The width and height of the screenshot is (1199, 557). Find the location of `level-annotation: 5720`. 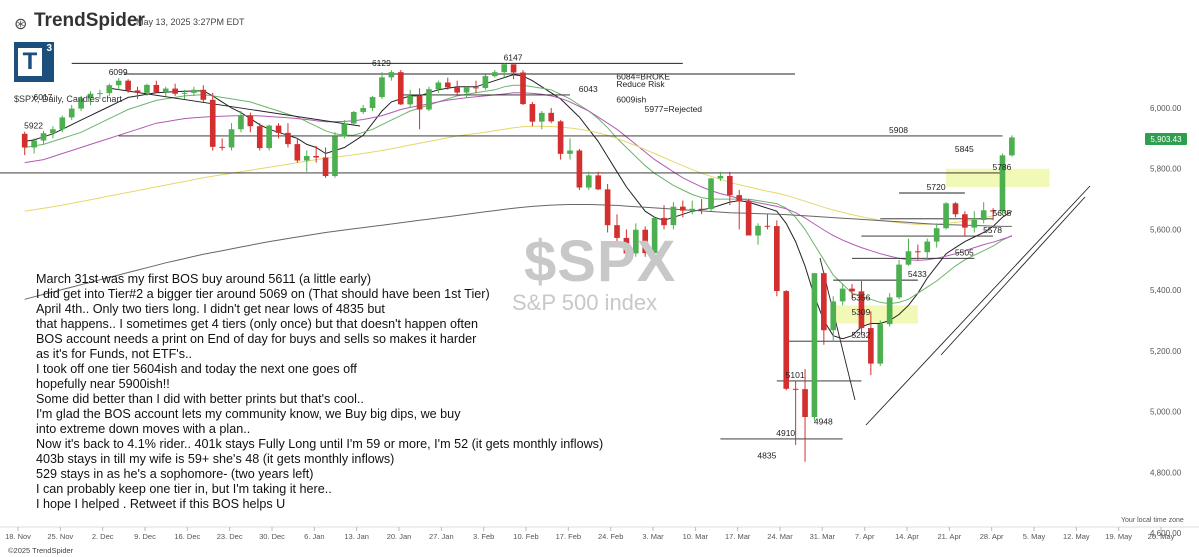

level-annotation: 5720 is located at coordinates (936, 187).